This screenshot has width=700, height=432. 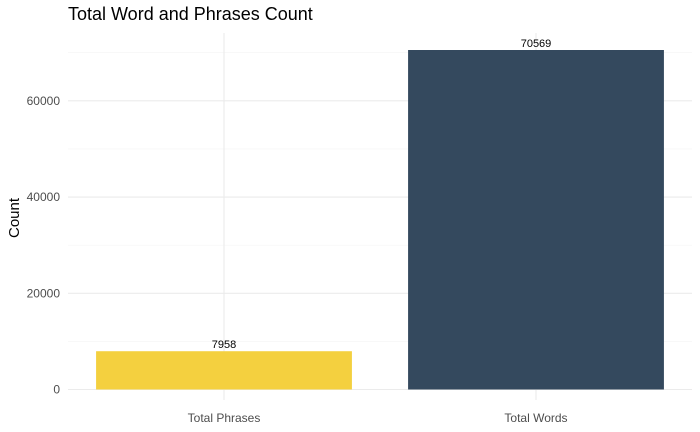 What do you see at coordinates (378, 418) in the screenshot?
I see `x-axis-ticks: Total Phrases Total Words` at bounding box center [378, 418].